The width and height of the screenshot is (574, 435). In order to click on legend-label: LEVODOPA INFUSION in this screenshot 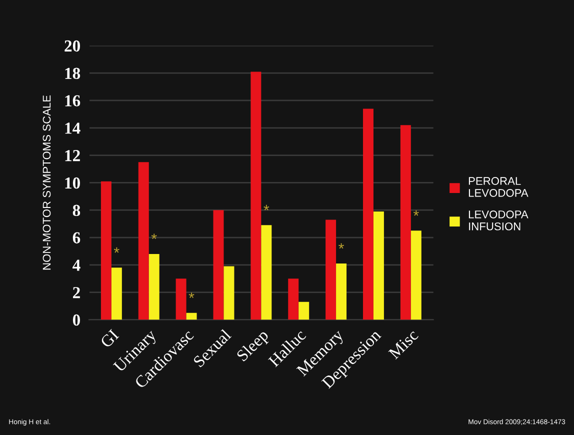, I will do `click(498, 220)`.